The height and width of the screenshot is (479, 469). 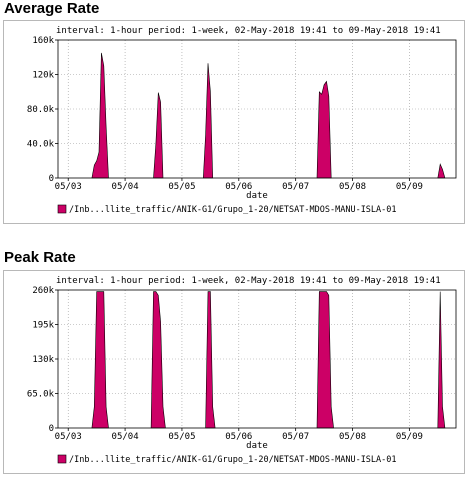 What do you see at coordinates (52, 8) in the screenshot?
I see `average-rate-title: Average Rate` at bounding box center [52, 8].